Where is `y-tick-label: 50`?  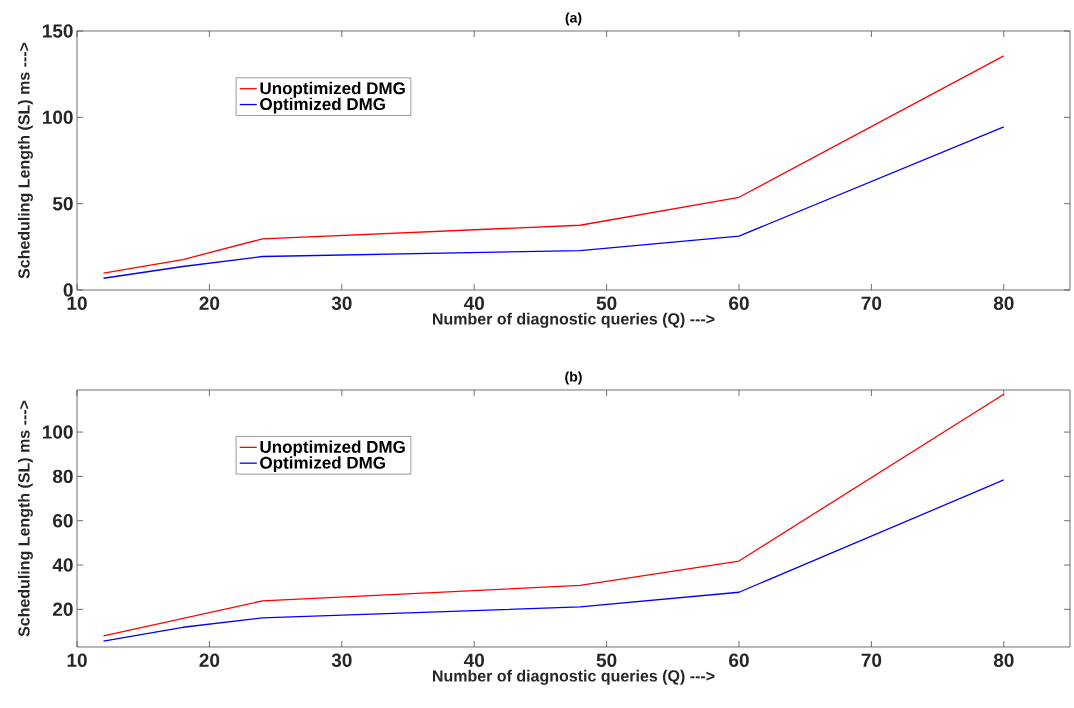
y-tick-label: 50 is located at coordinates (62, 203).